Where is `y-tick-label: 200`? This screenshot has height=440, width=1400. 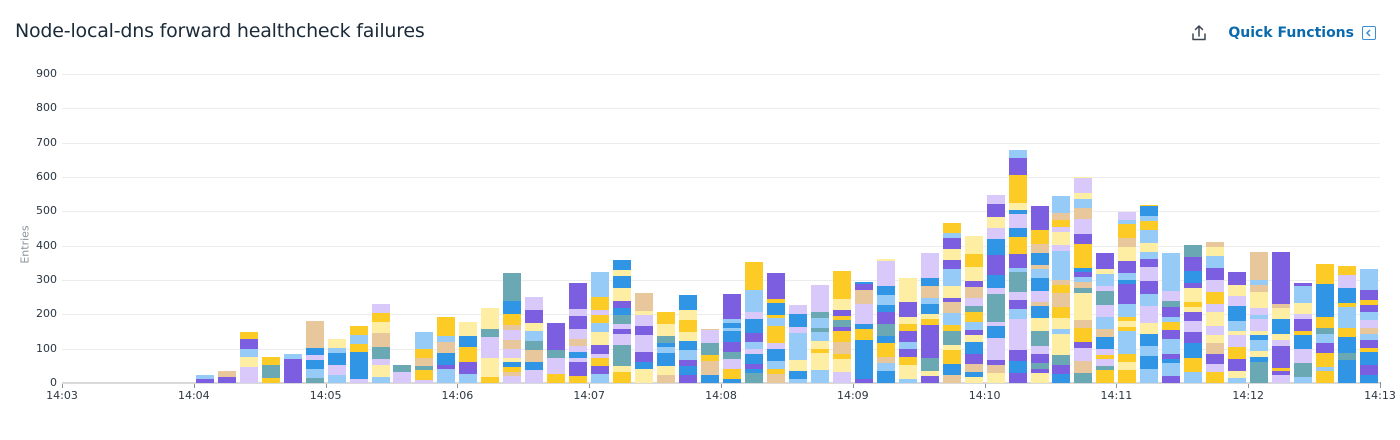 y-tick-label: 200 is located at coordinates (46, 314).